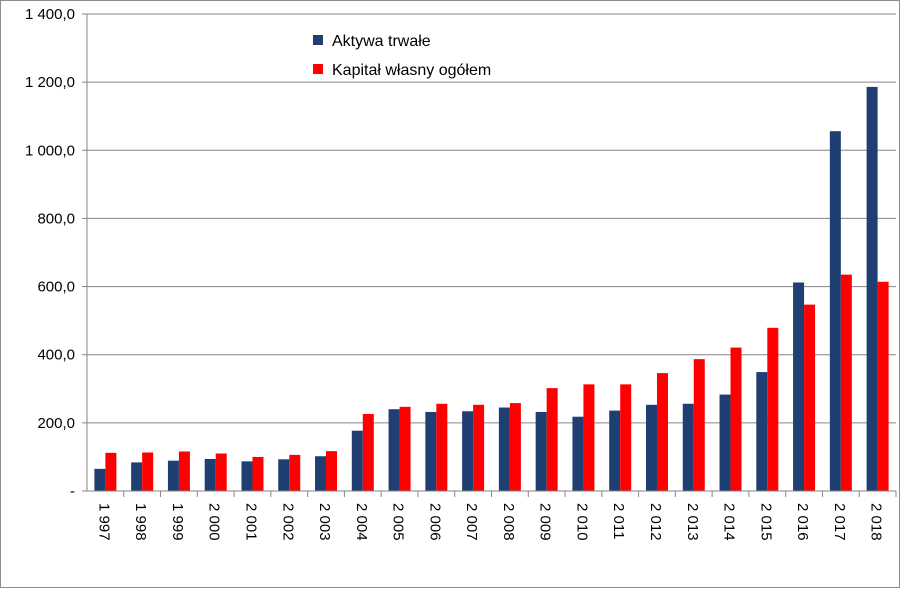 The image size is (900, 589). What do you see at coordinates (402, 56) in the screenshot?
I see `legend: Aktywa trwałe Kapitał własny ogółem` at bounding box center [402, 56].